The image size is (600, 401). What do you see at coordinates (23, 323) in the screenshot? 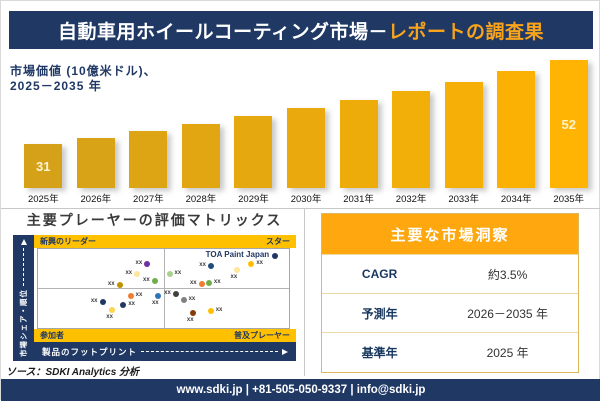
I see `matrix-y-axis-label: 市場シェア・順位` at bounding box center [23, 323].